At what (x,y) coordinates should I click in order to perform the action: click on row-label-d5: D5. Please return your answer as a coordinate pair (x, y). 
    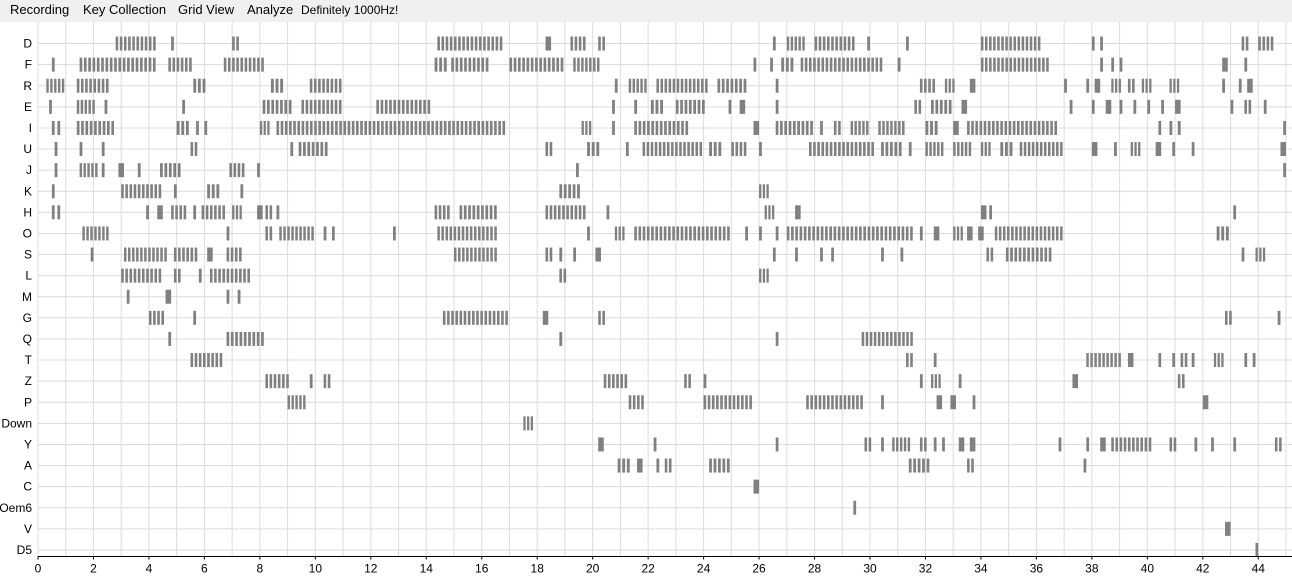
    Looking at the image, I should click on (25, 550).